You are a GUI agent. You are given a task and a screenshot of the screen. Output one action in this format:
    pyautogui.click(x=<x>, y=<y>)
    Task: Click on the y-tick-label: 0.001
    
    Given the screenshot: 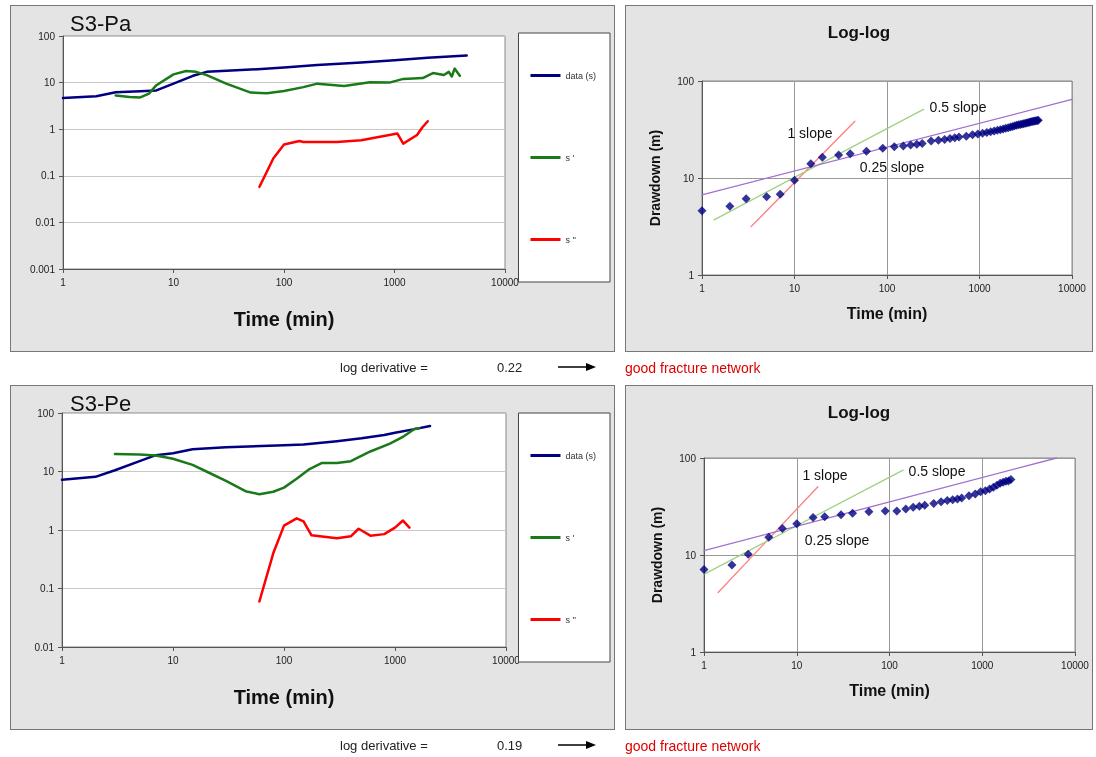 What is the action you would take?
    pyautogui.click(x=42, y=269)
    